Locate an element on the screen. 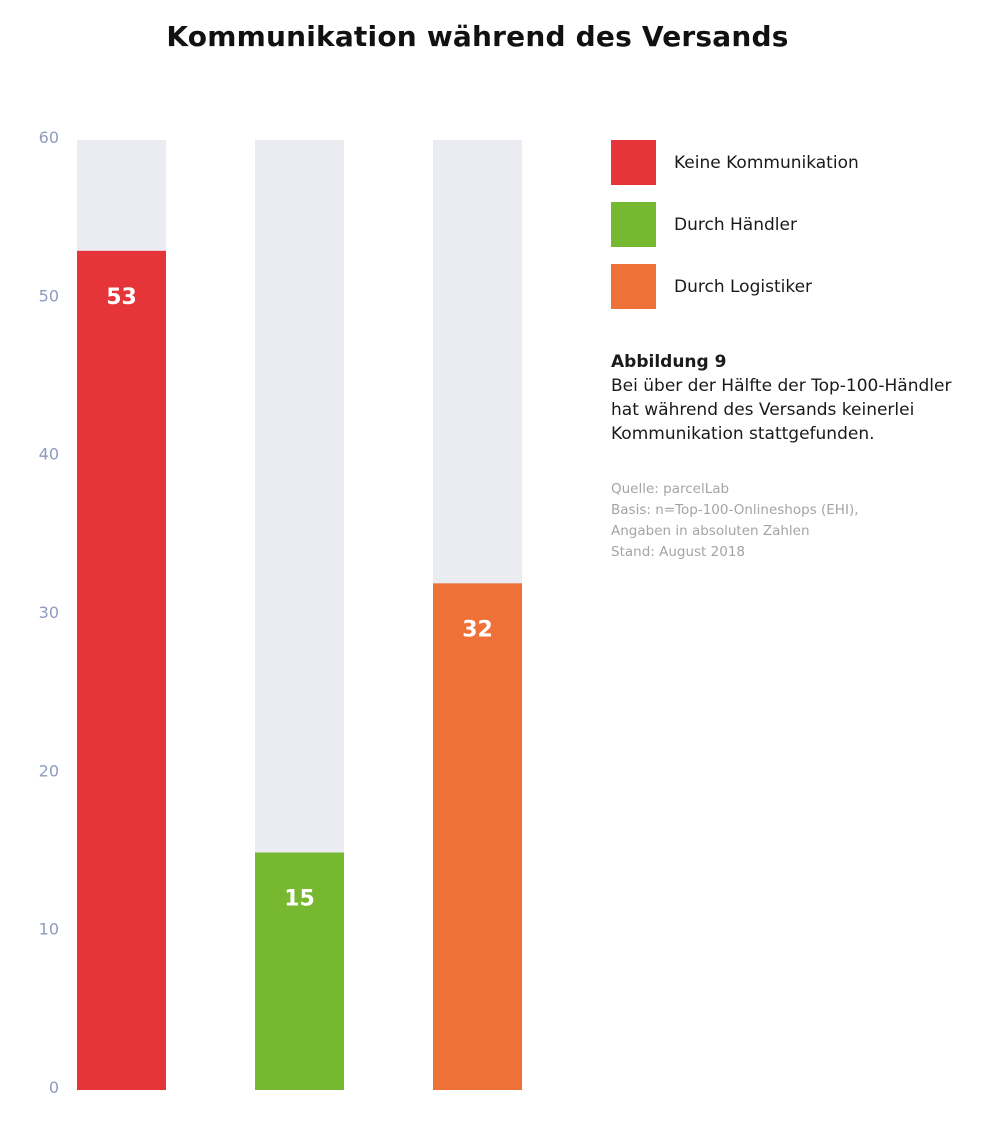  source-line: Angaben in absoluten Zahlen is located at coordinates (710, 531).